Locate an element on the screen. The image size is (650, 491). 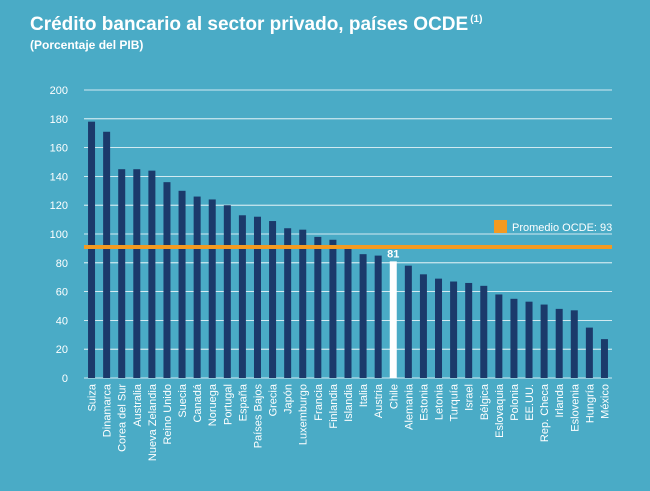
x-tick-label: Bélgica is located at coordinates (485, 401).